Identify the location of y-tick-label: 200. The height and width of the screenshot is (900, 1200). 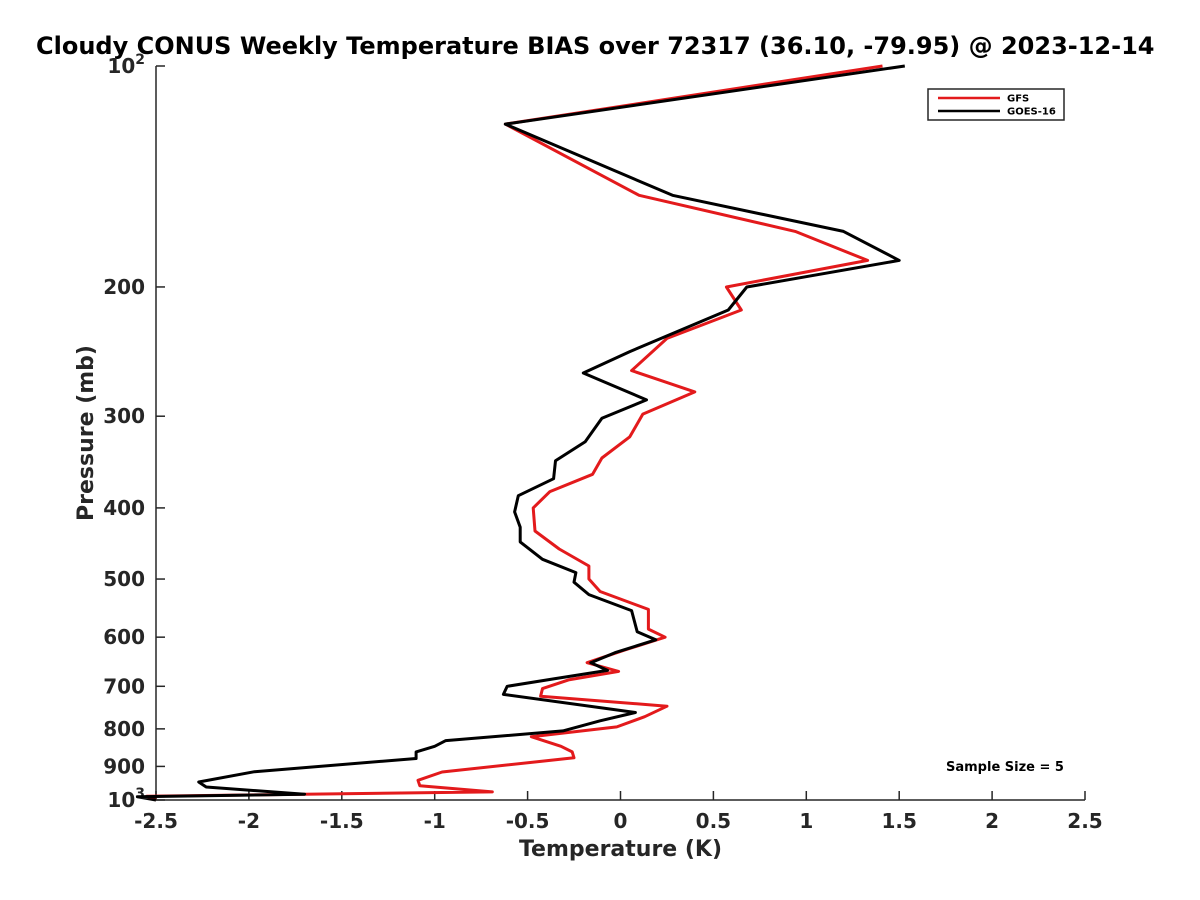
(124, 287).